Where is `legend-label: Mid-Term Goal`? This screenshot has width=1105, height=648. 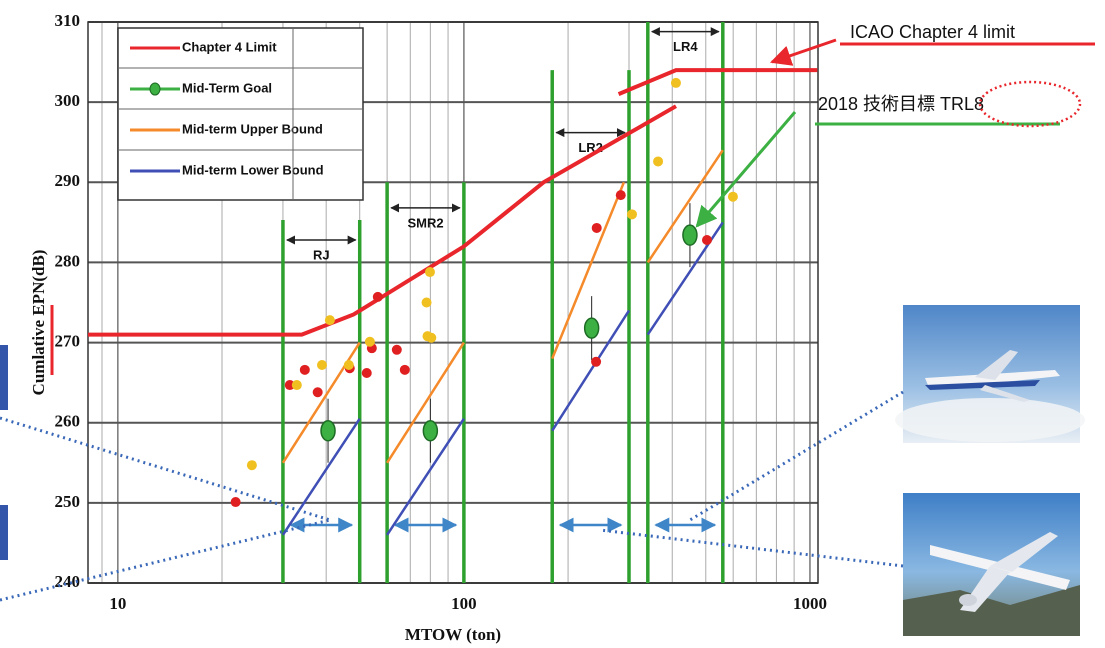 legend-label: Mid-Term Goal is located at coordinates (227, 87).